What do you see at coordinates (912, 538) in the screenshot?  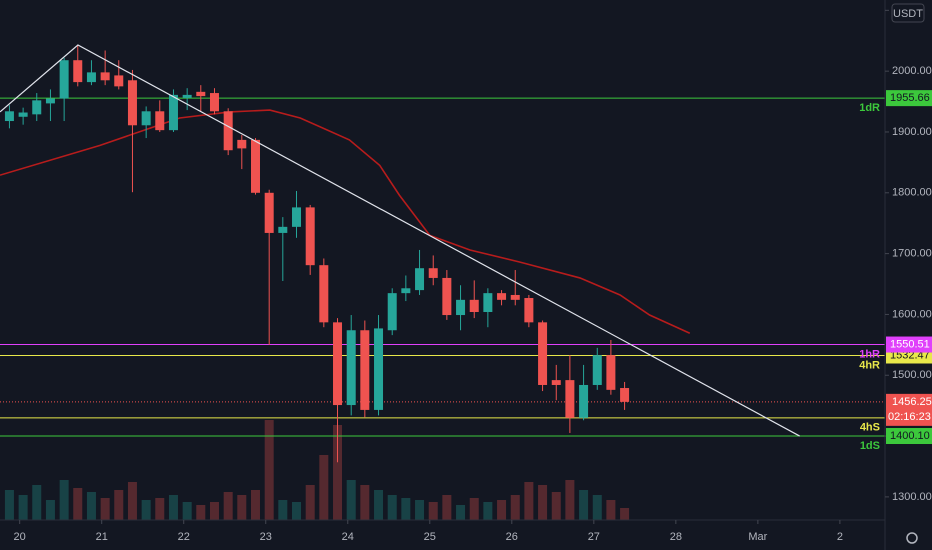 I see `settings-icon` at bounding box center [912, 538].